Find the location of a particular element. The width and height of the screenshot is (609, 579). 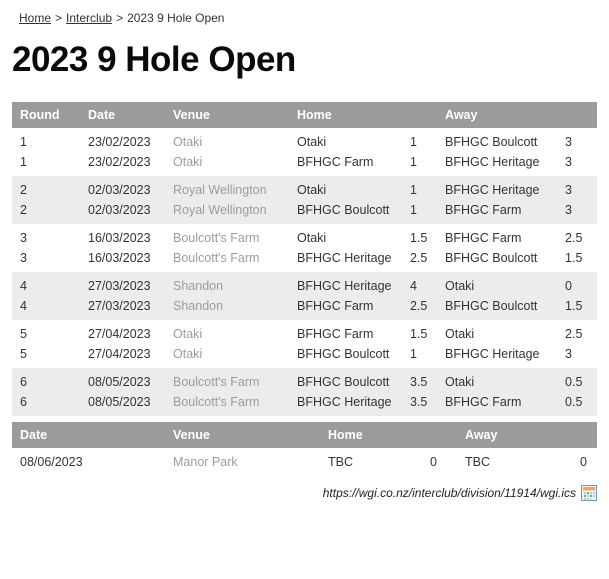

home-score-cell: 4 is located at coordinates (413, 286).